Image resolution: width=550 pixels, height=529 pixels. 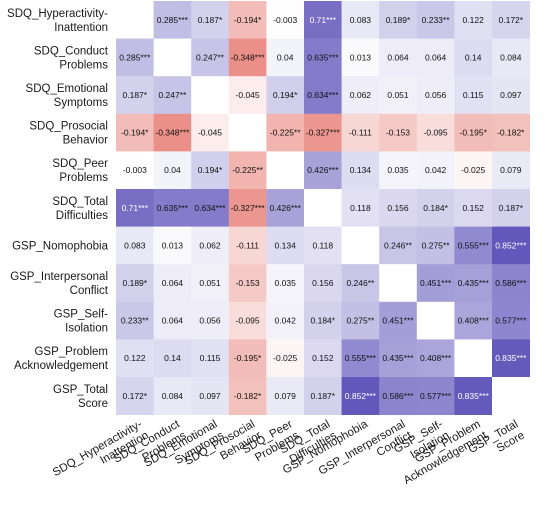 I want to click on cell-value-label: 0.152, so click(x=323, y=358).